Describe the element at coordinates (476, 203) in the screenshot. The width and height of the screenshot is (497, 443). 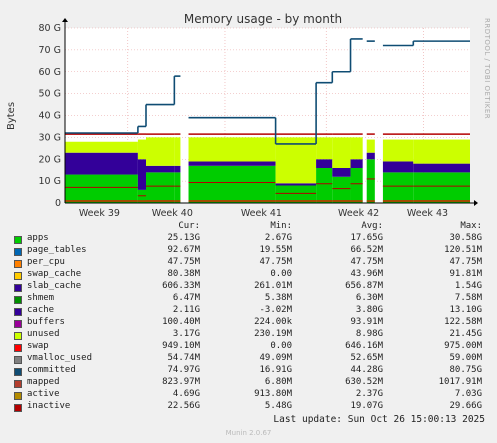
I see `x-axis-arrow` at that location.